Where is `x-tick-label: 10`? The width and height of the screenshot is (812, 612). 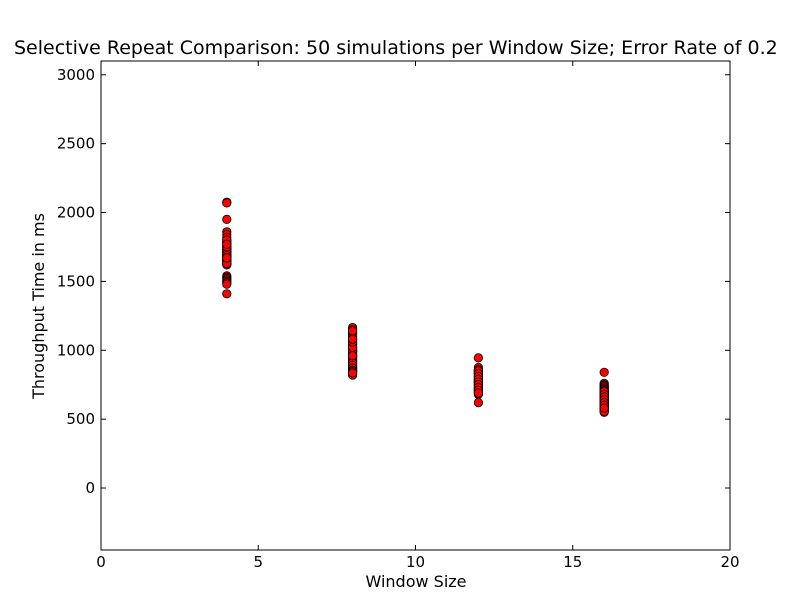
x-tick-label: 10 is located at coordinates (415, 562).